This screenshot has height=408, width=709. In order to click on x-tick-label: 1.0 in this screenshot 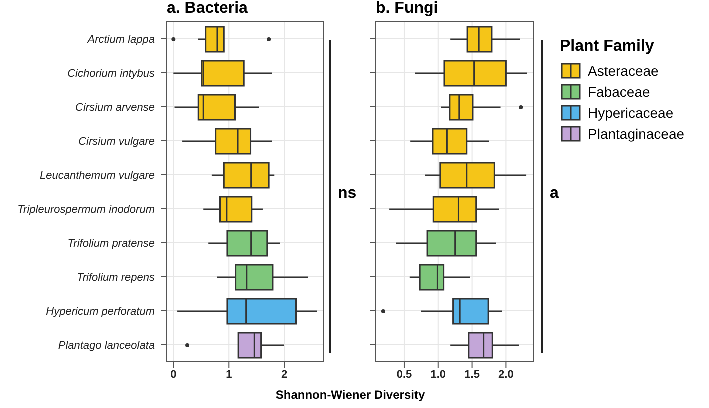, I will do `click(438, 374)`.